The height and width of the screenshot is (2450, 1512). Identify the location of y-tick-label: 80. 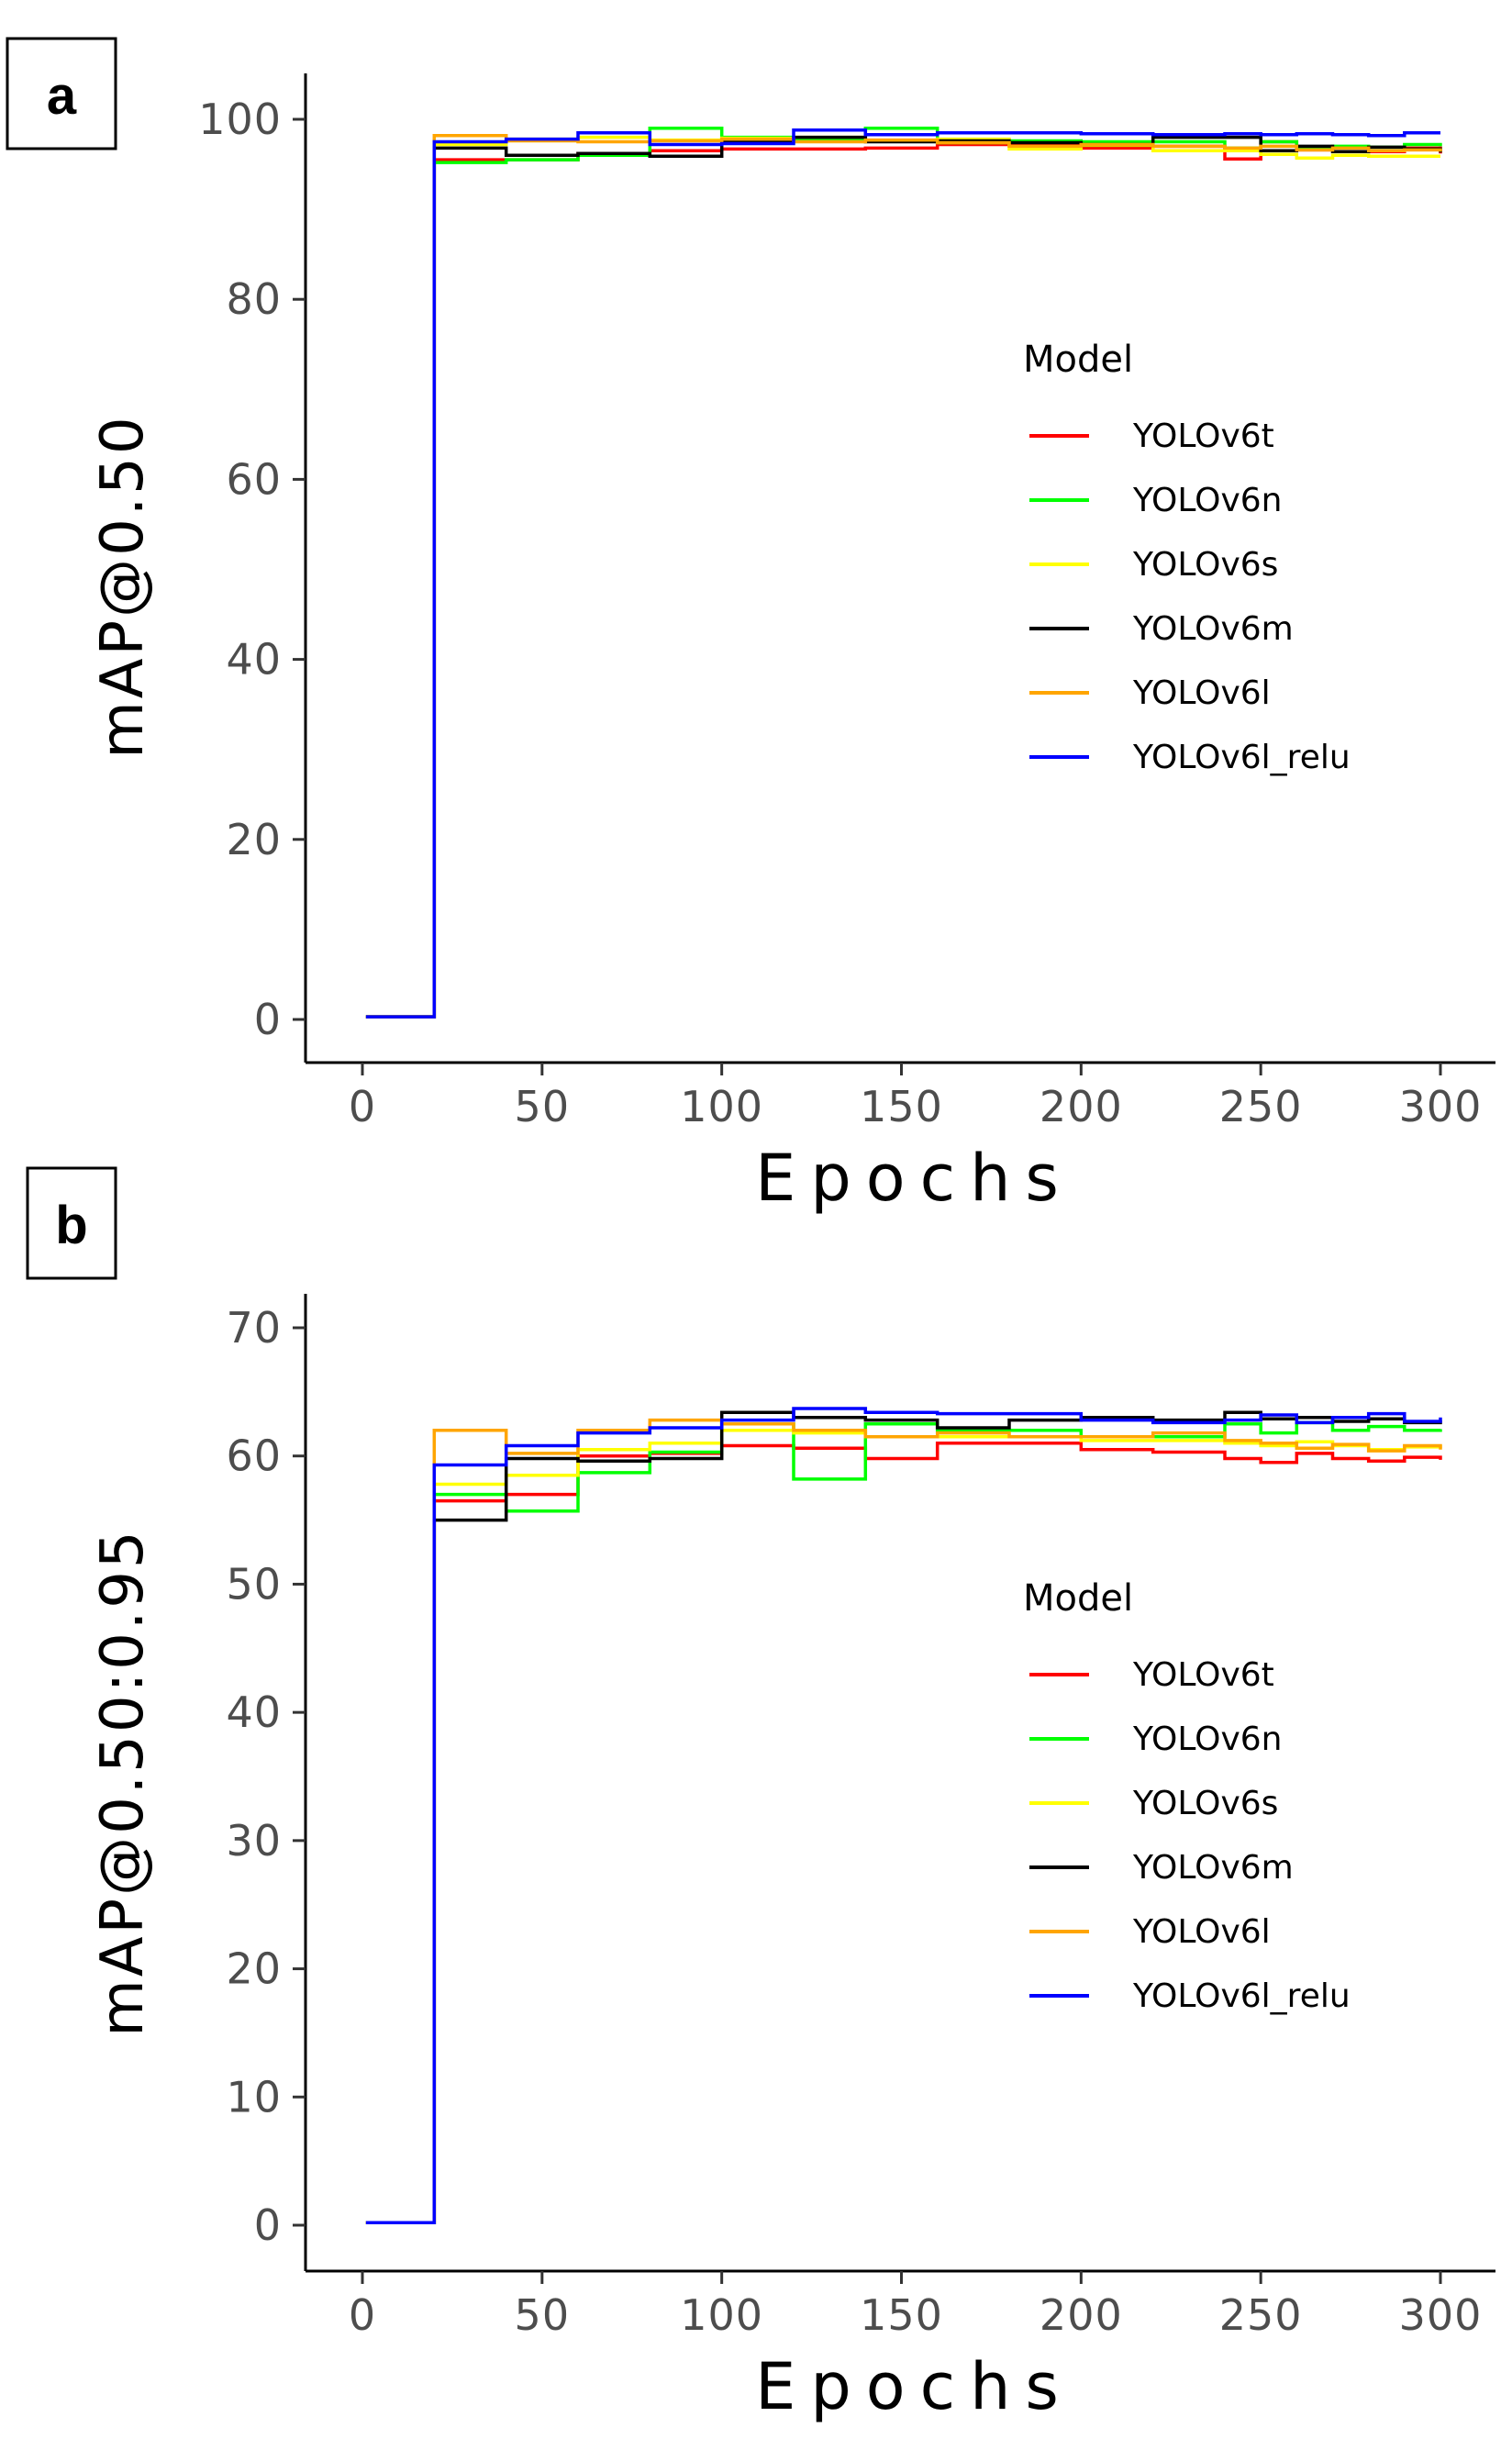
(254, 299).